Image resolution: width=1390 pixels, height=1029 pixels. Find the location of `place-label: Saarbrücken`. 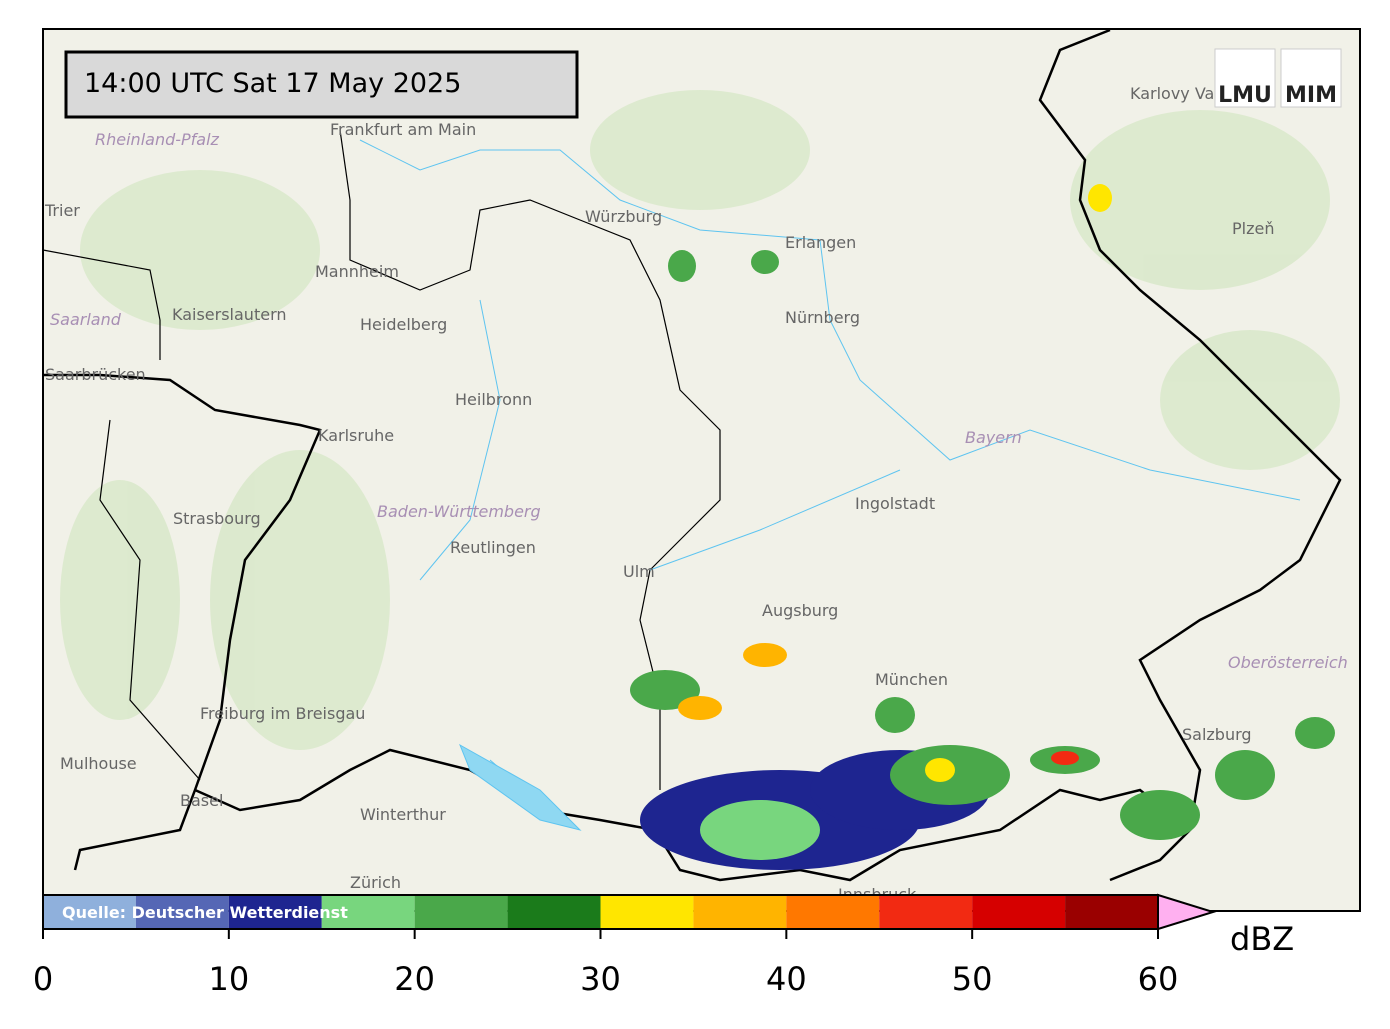

place-label: Saarbrücken is located at coordinates (95, 374).